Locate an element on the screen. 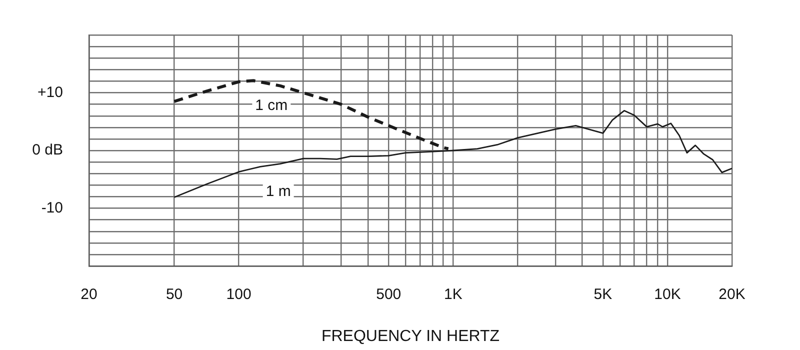 The width and height of the screenshot is (800, 350). y-tick-label: +10 is located at coordinates (50, 92).